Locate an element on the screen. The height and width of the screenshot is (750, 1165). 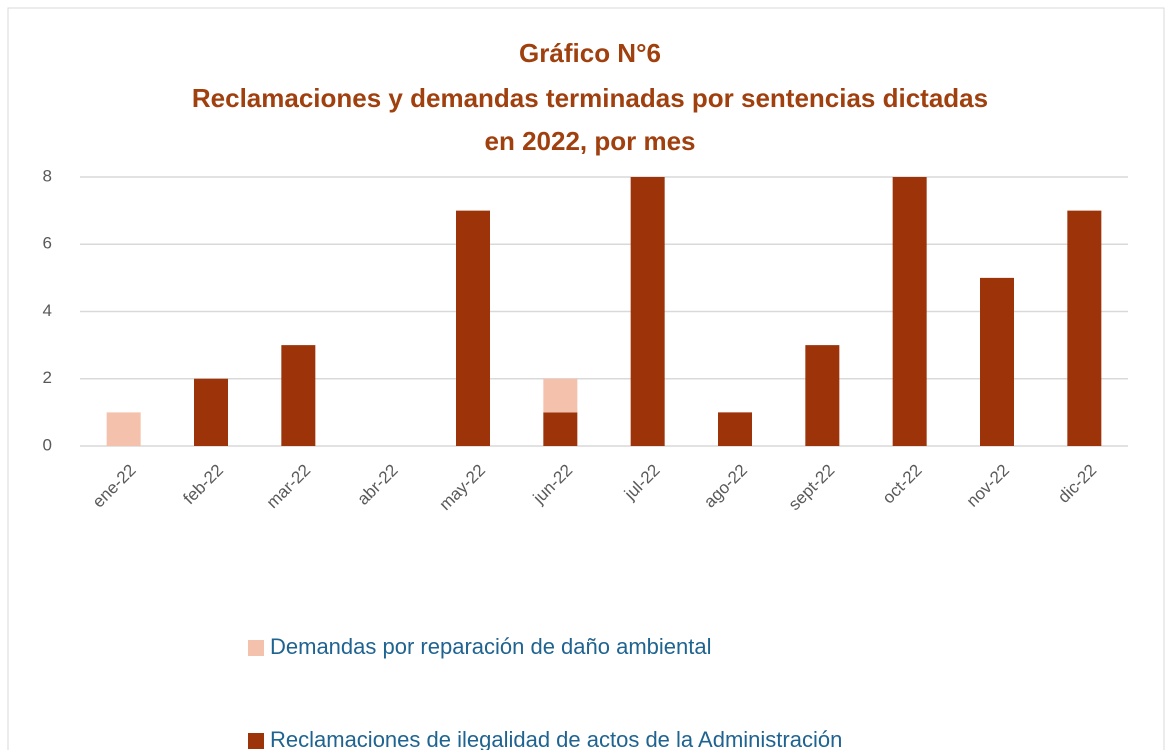
y-tick-label: 0 is located at coordinates (47, 444).